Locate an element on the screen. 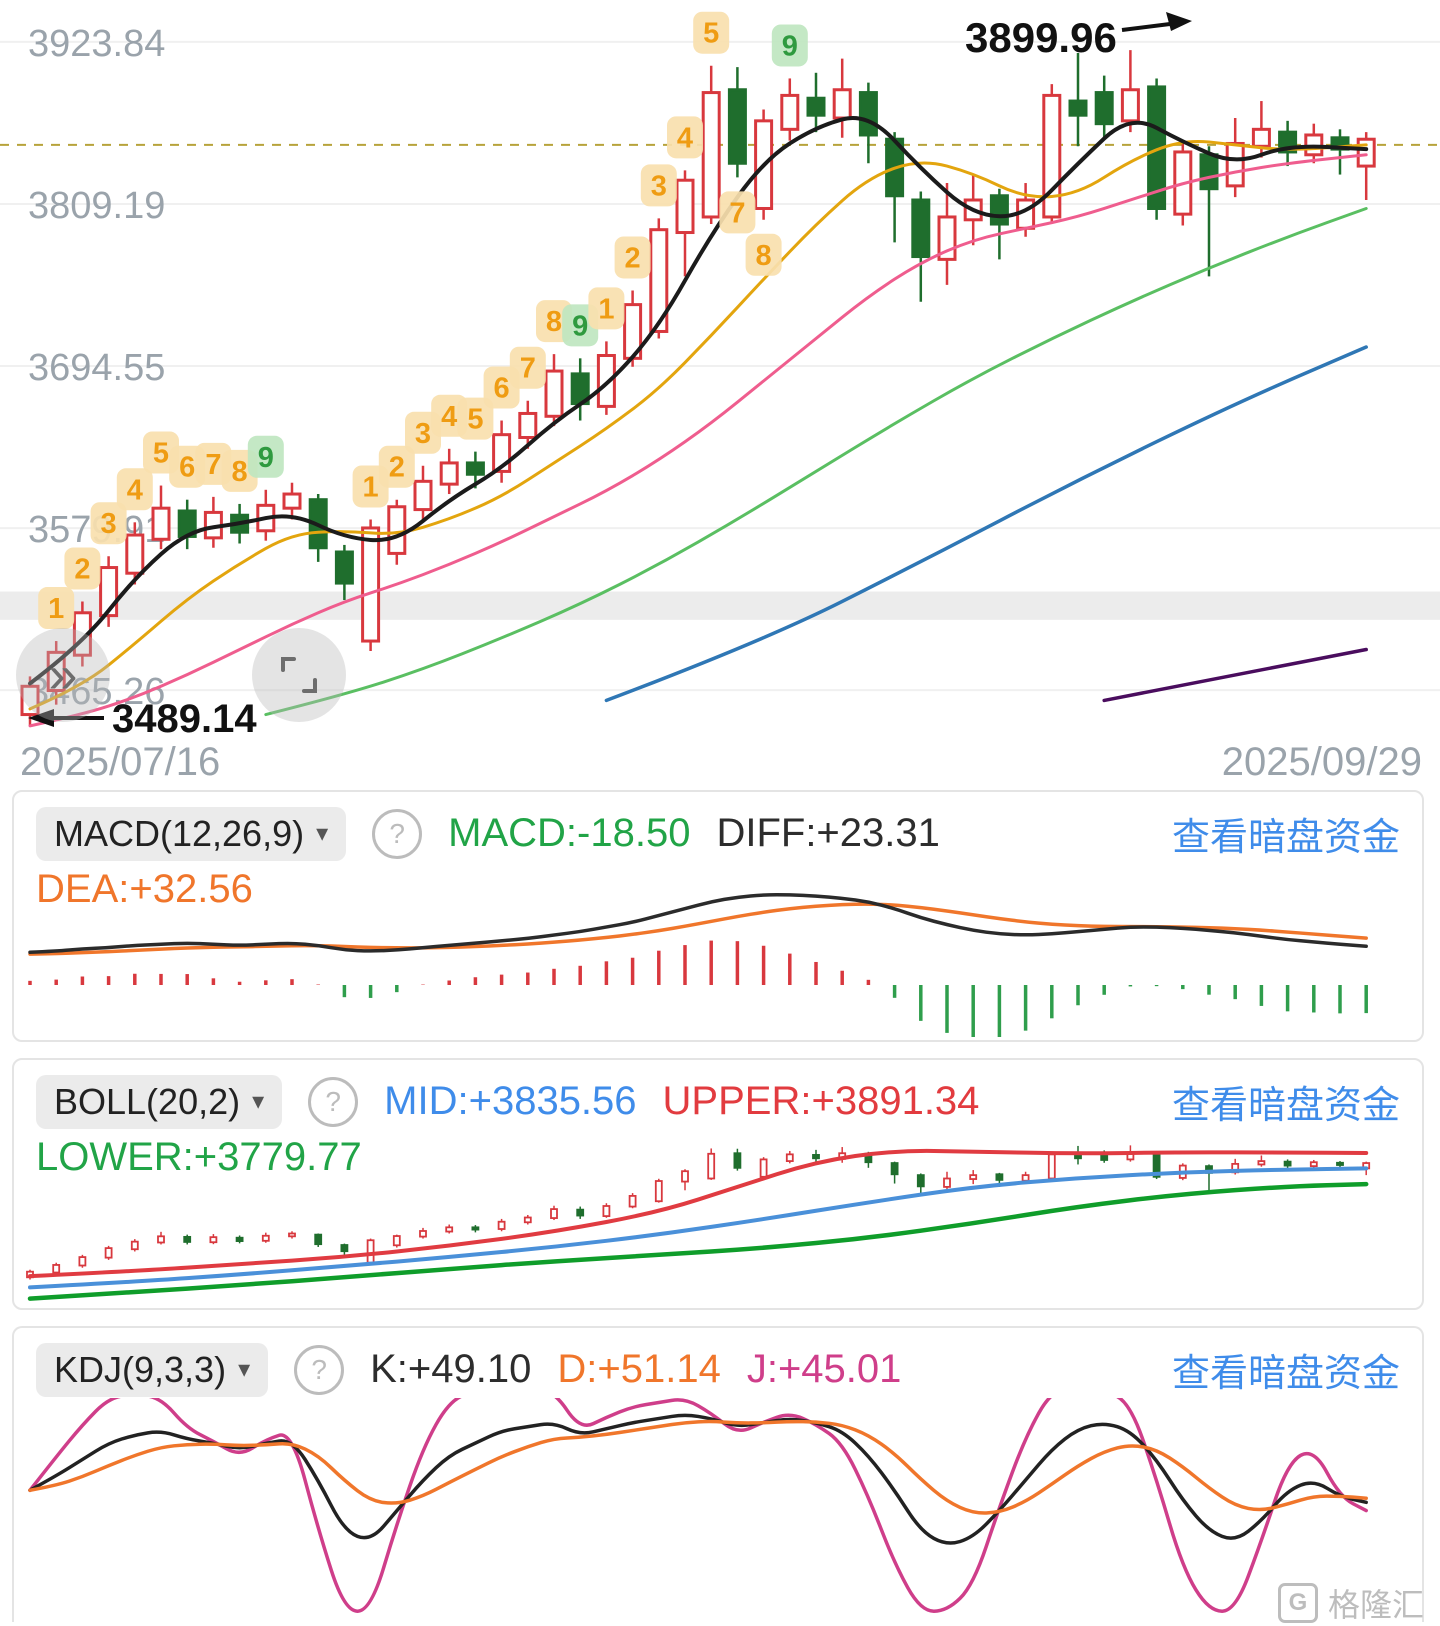 The height and width of the screenshot is (1626, 1440). macd-indicator-dropdown: MACD(12,26,9) ▾ is located at coordinates (191, 833).